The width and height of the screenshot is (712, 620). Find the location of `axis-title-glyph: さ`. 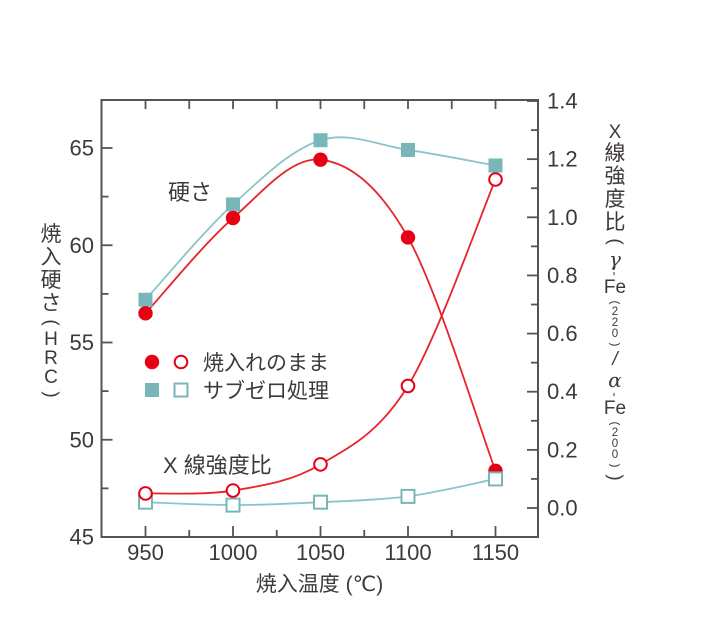

axis-title-glyph: さ is located at coordinates (51, 303).